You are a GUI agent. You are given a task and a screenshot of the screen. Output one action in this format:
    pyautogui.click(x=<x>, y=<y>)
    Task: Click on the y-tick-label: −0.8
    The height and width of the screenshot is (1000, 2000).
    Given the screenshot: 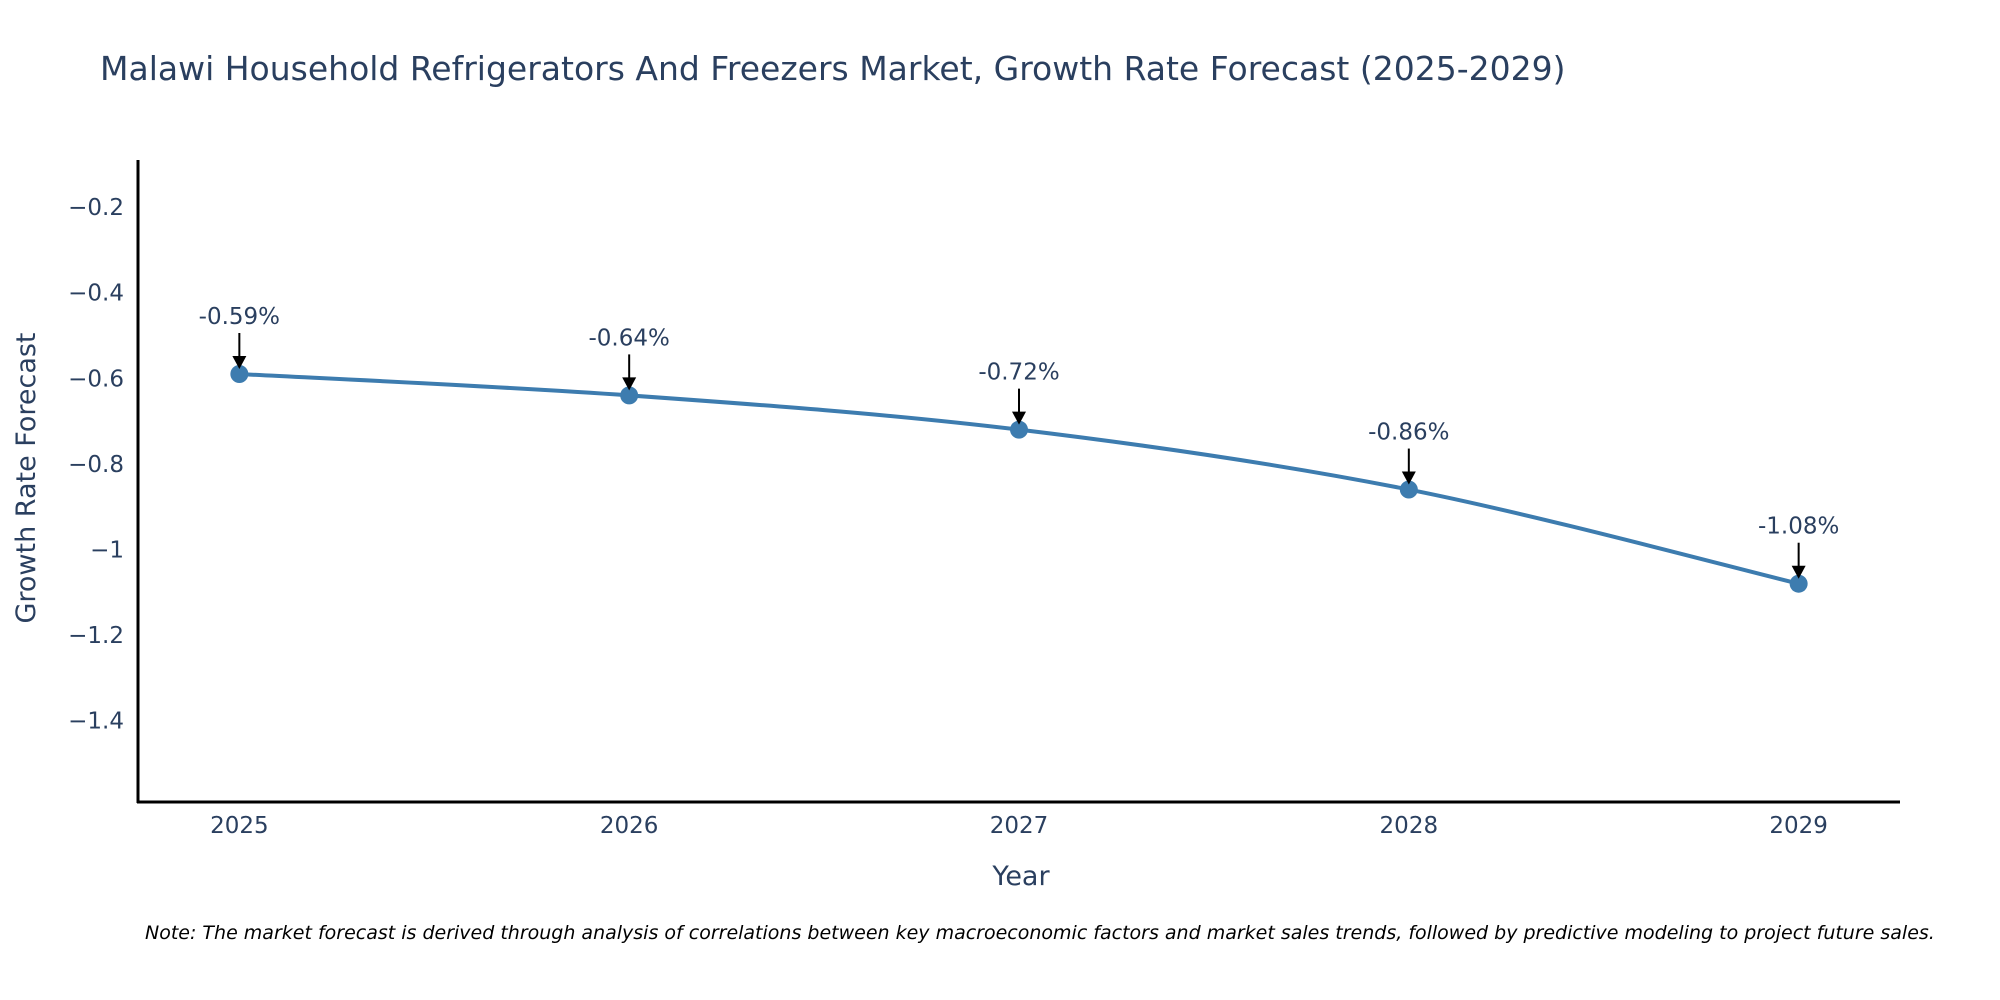 What is the action you would take?
    pyautogui.click(x=96, y=465)
    